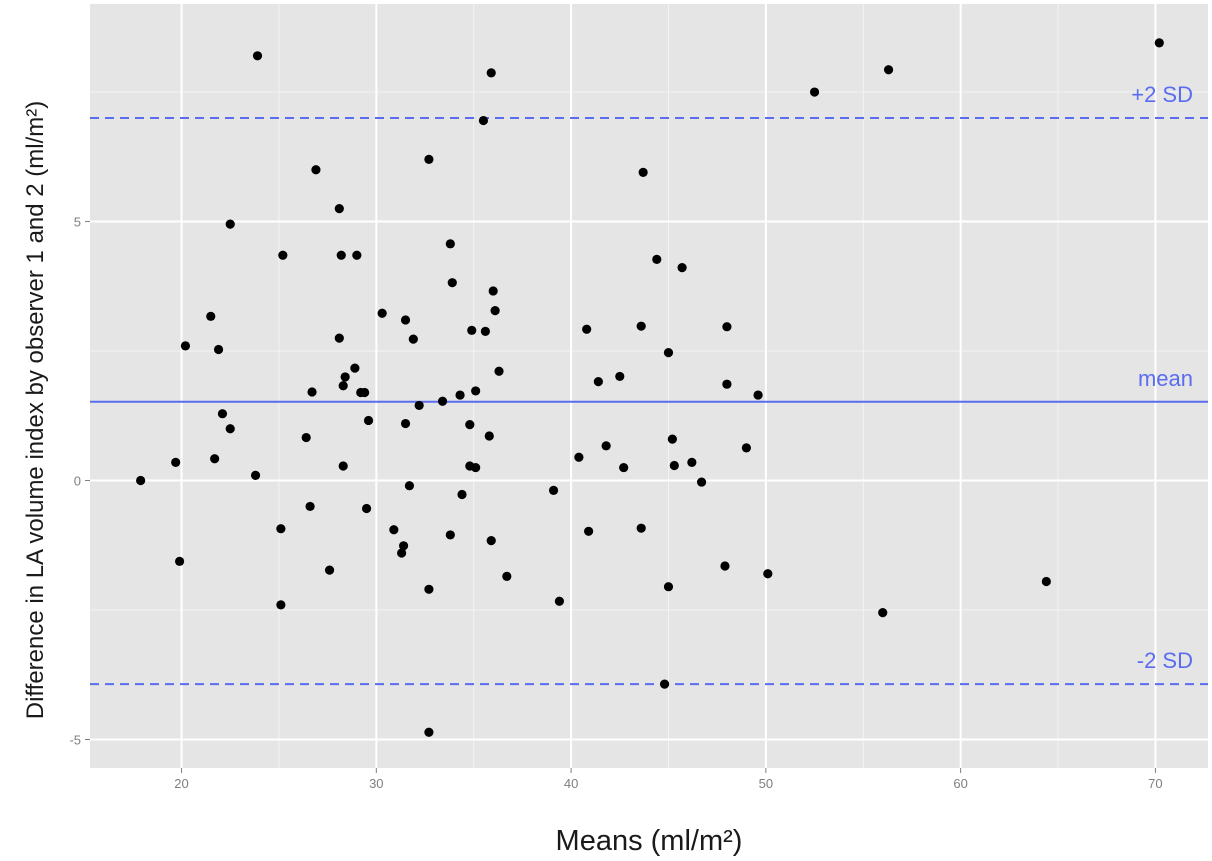 The height and width of the screenshot is (861, 1212). I want to click on y-tick-label: -5, so click(75, 740).